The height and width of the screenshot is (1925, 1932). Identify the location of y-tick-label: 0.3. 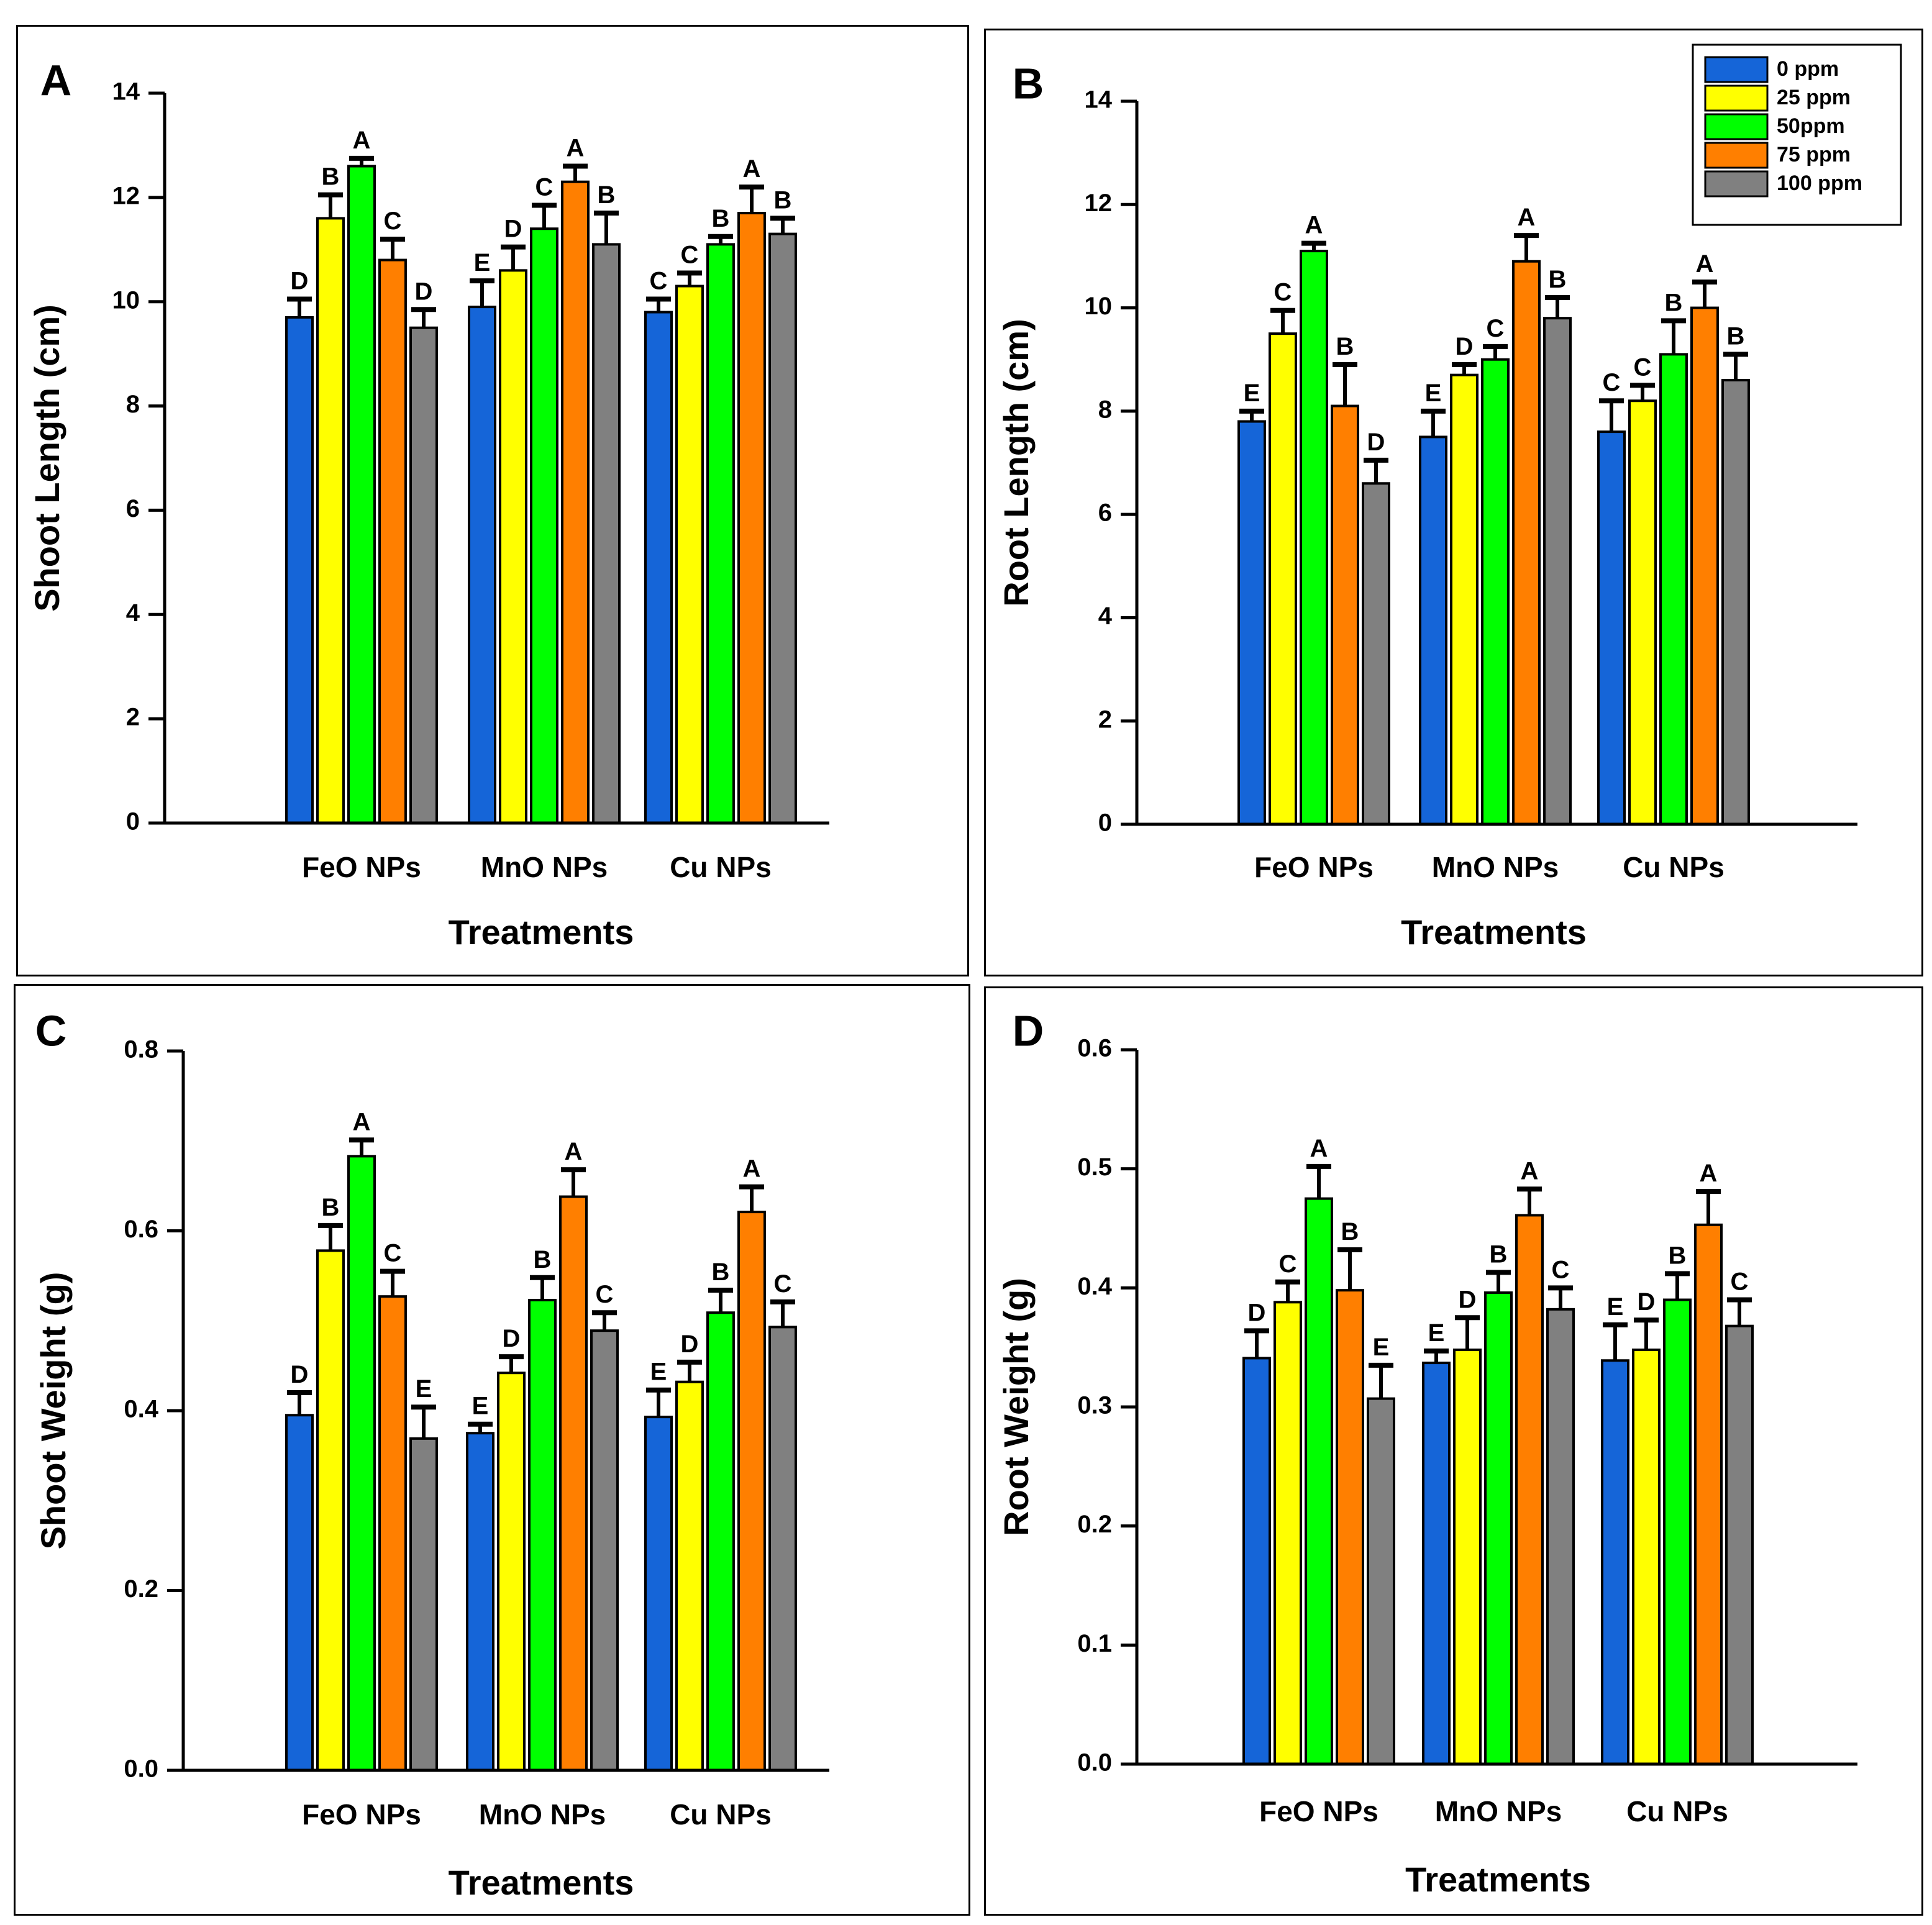
(1094, 1405).